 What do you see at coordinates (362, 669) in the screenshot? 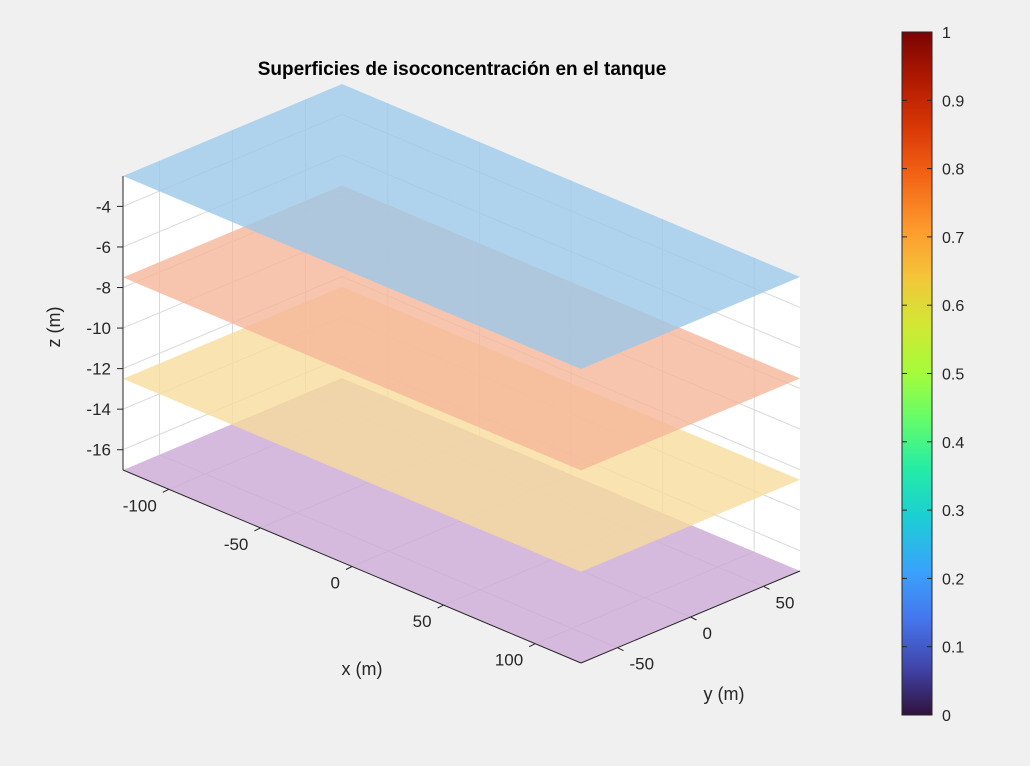
I see `x-axis-label: x (m)` at bounding box center [362, 669].